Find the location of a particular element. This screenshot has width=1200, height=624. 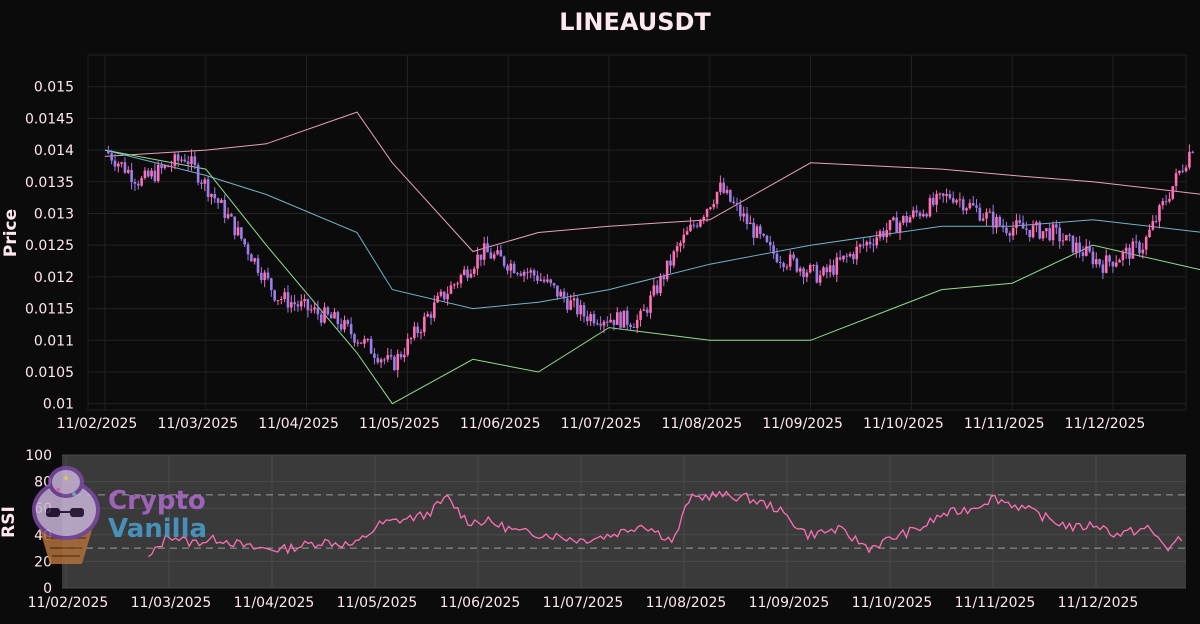

price-y-tick-label: 0.011 is located at coordinates (54, 341).